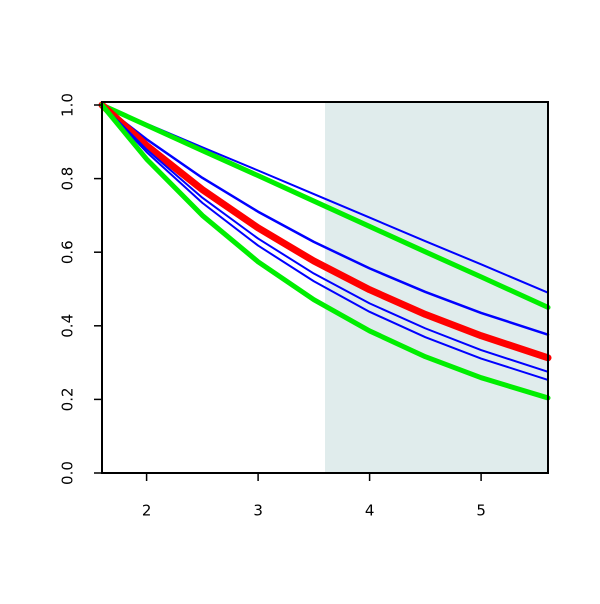 The height and width of the screenshot is (604, 600). What do you see at coordinates (68, 179) in the screenshot?
I see `y-tick-label: 0.8` at bounding box center [68, 179].